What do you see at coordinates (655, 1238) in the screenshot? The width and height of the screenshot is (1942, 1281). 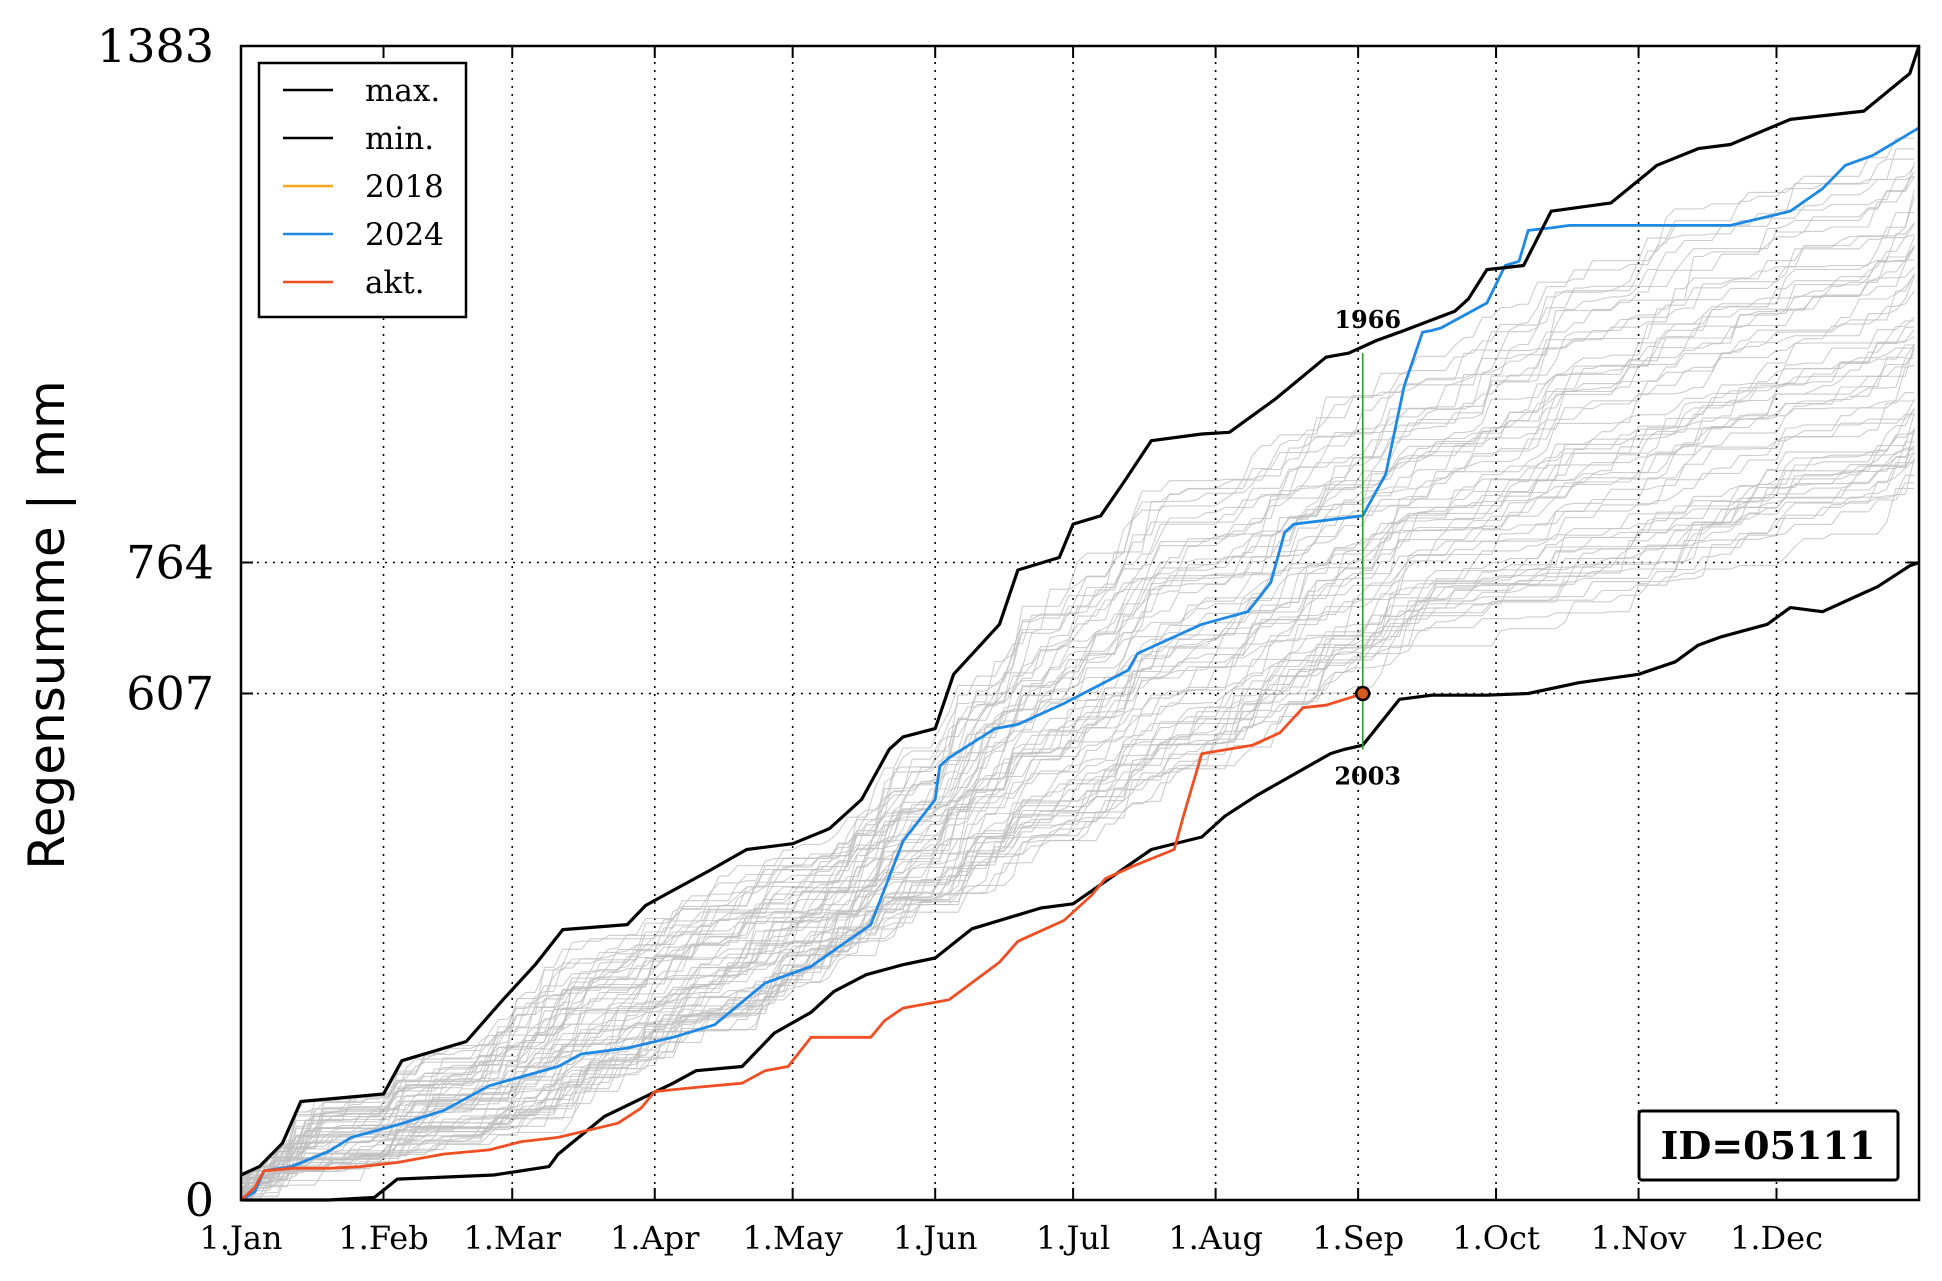 I see `x-tick-label: 1.Apr` at bounding box center [655, 1238].